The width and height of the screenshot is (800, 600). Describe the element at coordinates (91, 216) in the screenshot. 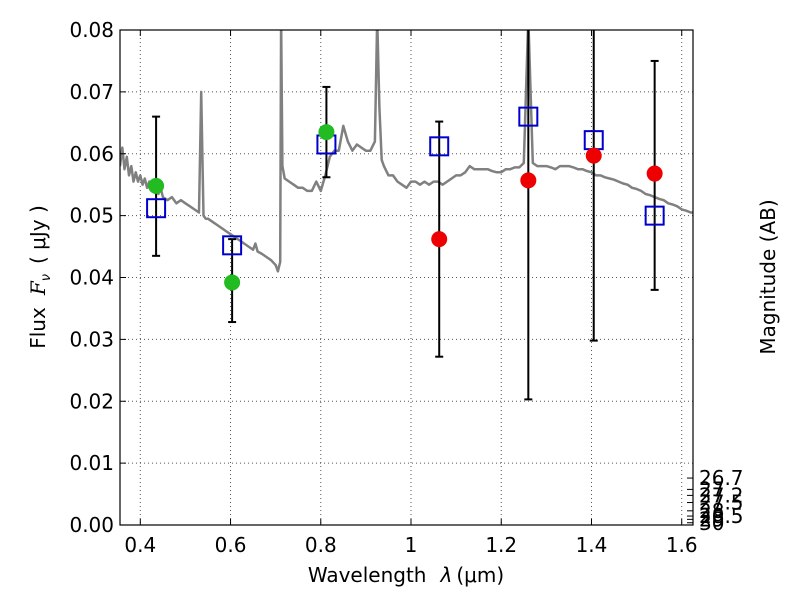

I see `y-tick-label: 0.05` at that location.